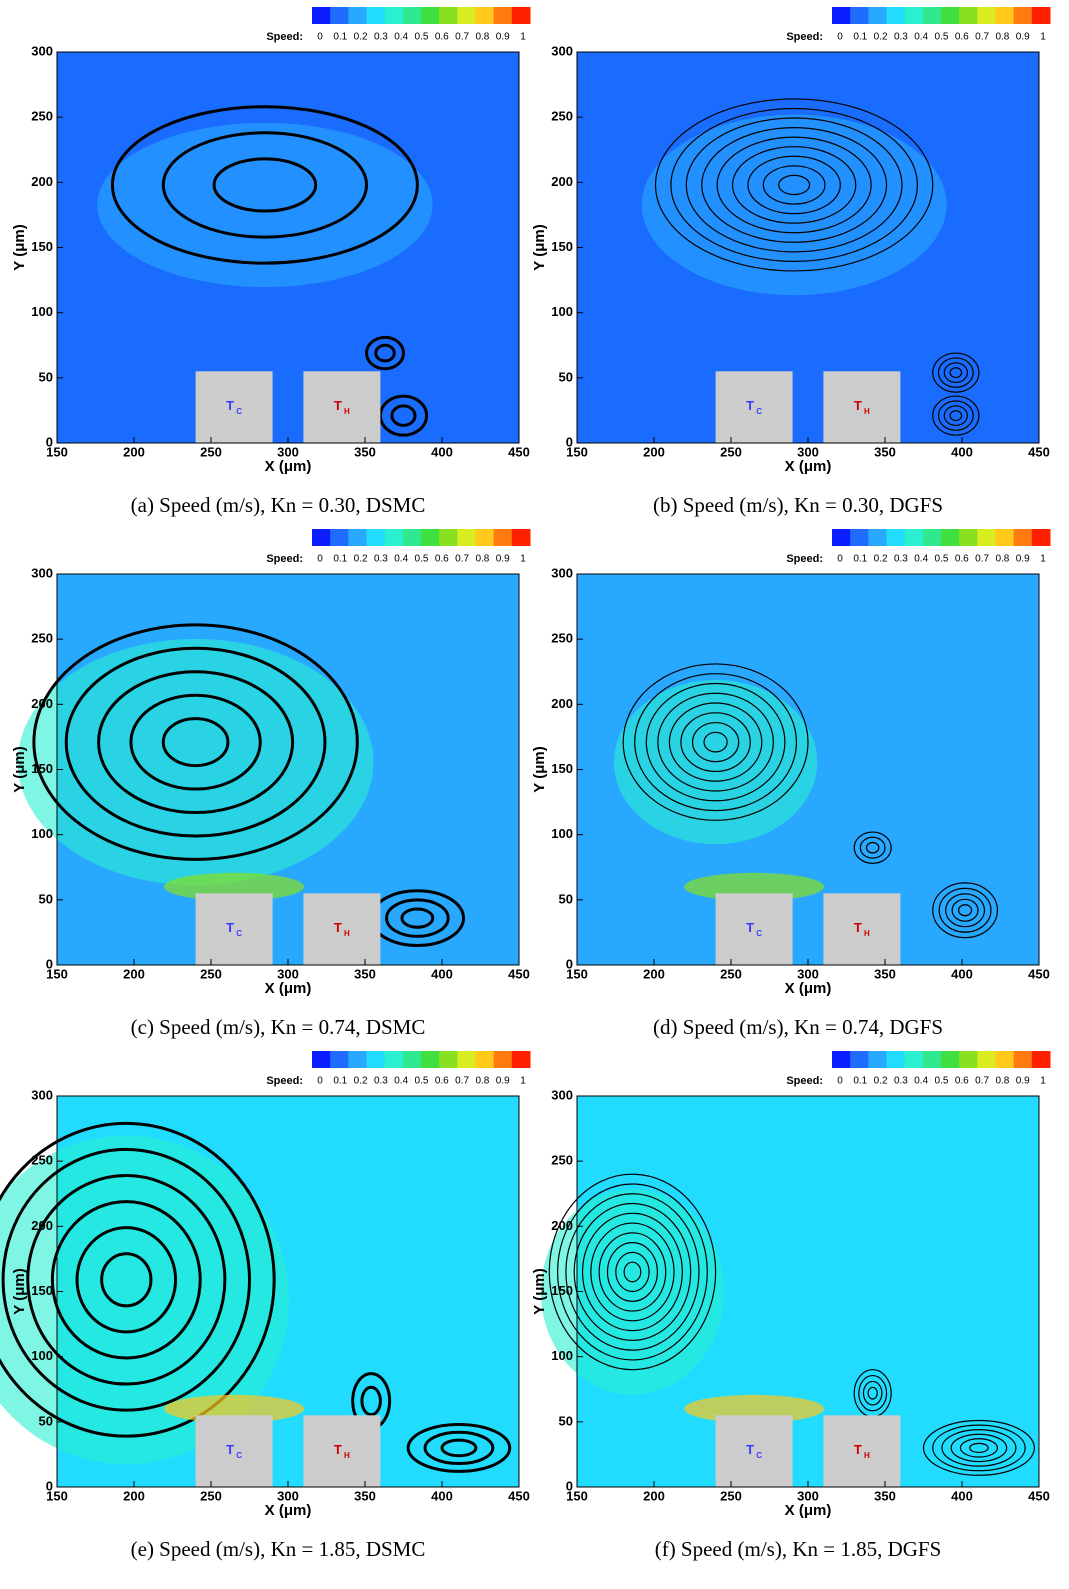 The image size is (1069, 1589). Describe the element at coordinates (562, 768) in the screenshot. I see `y-tick-label: 150` at that location.